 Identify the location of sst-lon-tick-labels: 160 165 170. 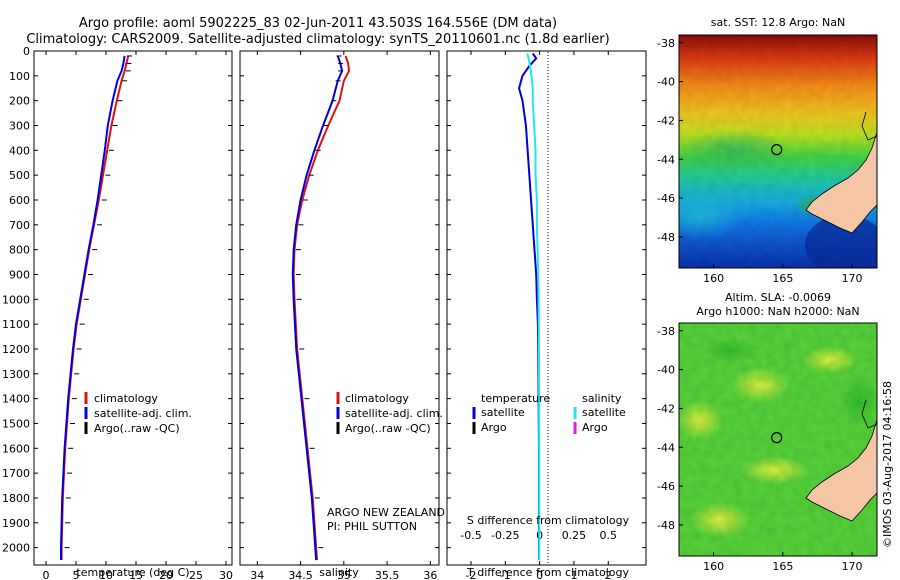
(783, 274).